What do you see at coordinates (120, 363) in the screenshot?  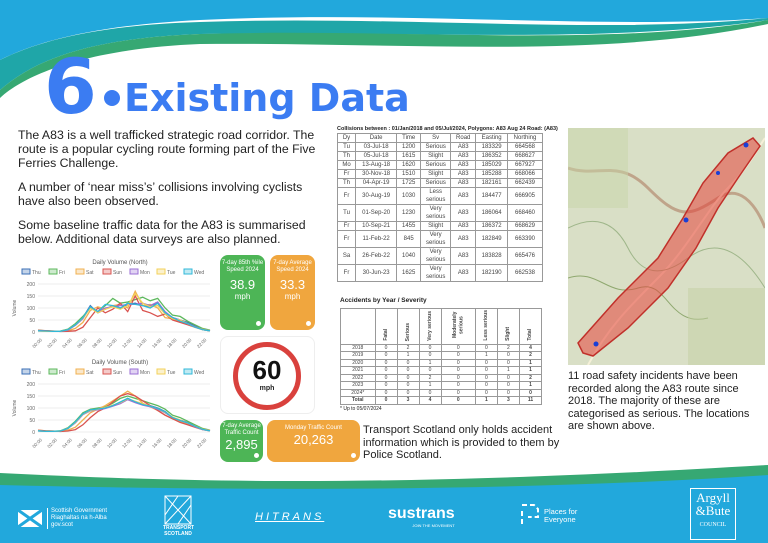 I see `chart-title: Daily Volume (South)` at bounding box center [120, 363].